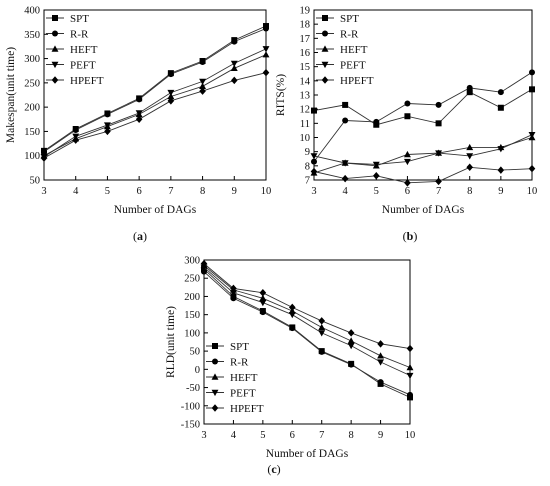  What do you see at coordinates (305, 96) in the screenshot?
I see `y-tick-label: 13` at bounding box center [305, 96].